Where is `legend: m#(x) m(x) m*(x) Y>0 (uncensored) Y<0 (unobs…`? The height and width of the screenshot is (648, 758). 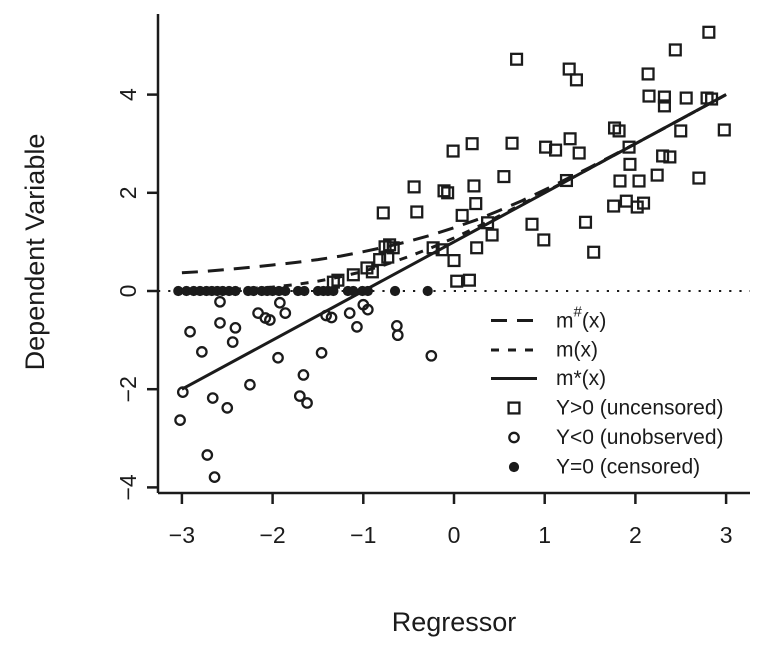 legend: m#(x) m(x) m*(x) Y>0 (uncensored) Y<0 (unobs… is located at coordinates (607, 391).